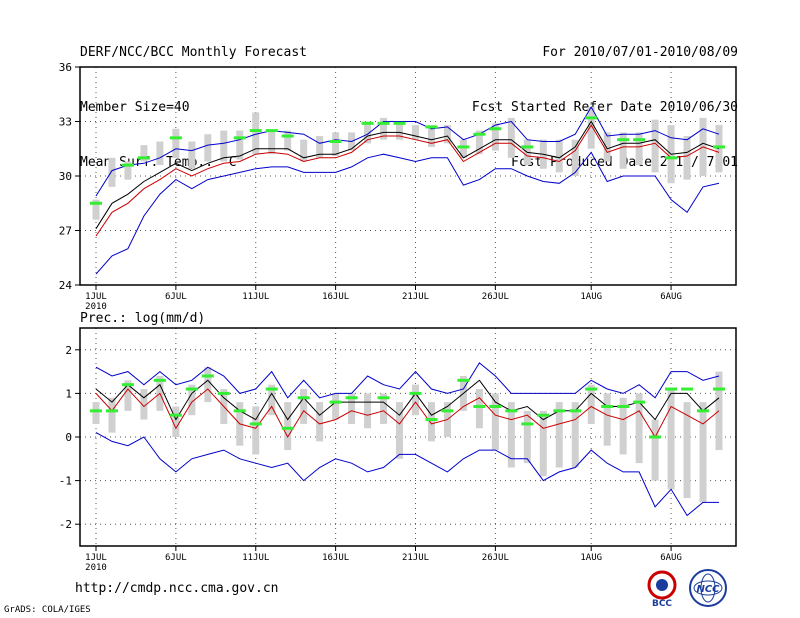 The width and height of the screenshot is (800, 618). Describe the element at coordinates (65, 176) in the screenshot. I see `y-tick-label: 30` at that location.